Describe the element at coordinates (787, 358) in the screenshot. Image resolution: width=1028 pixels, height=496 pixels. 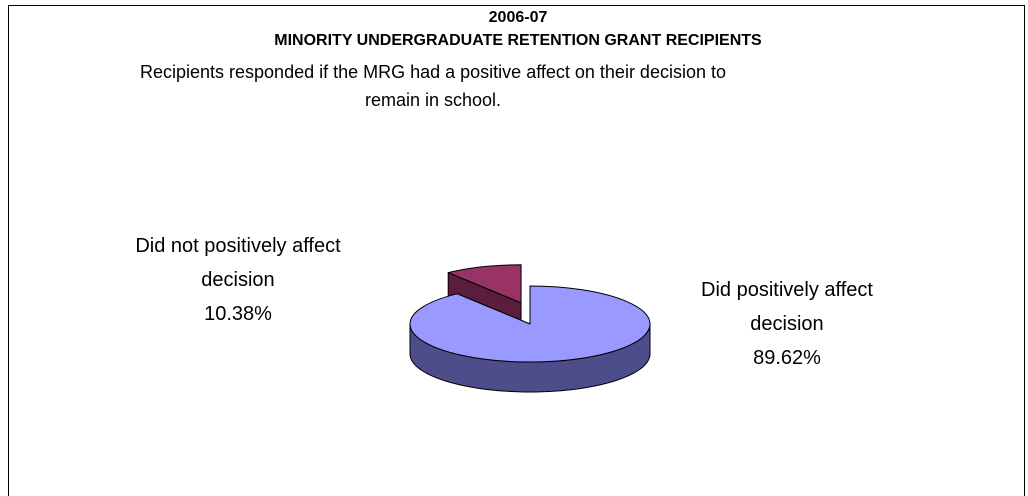
I see `slice-value-label: 89.62%` at that location.